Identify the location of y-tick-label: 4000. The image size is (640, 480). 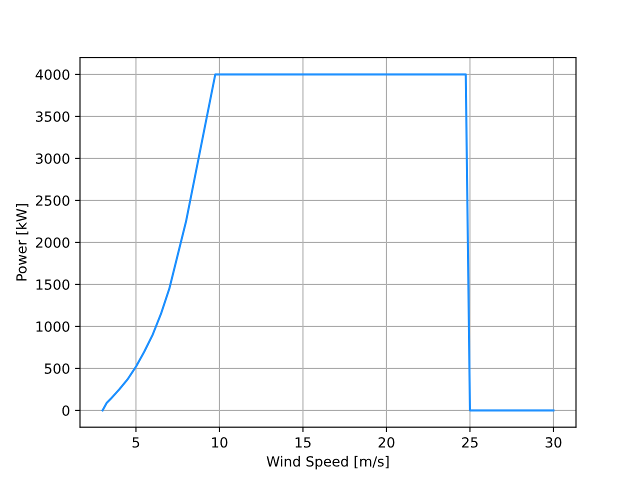
(53, 74).